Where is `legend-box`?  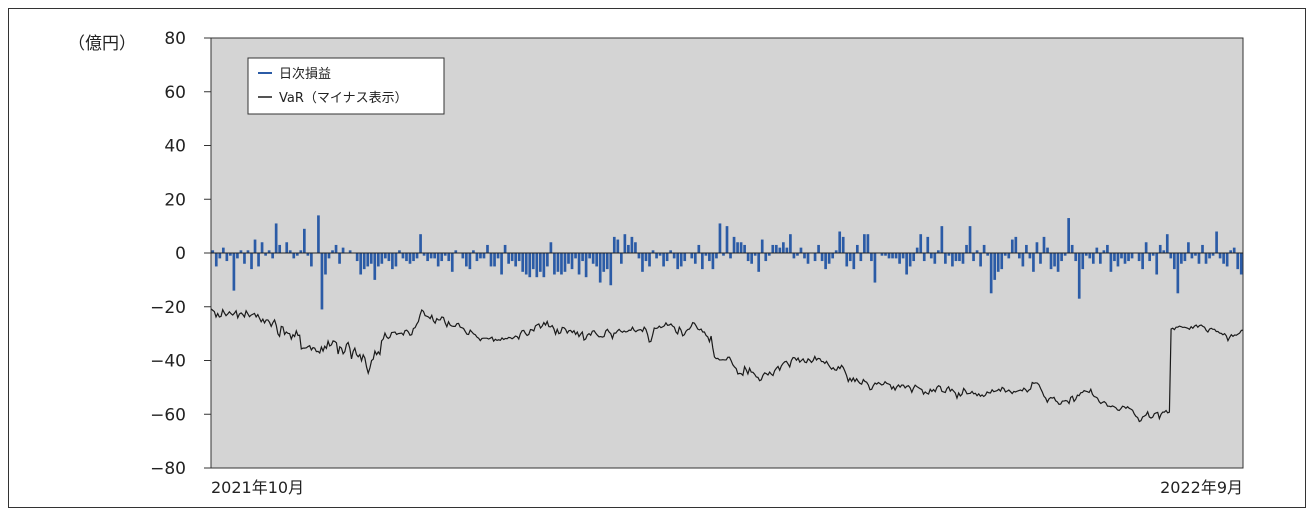 legend-box is located at coordinates (346, 86).